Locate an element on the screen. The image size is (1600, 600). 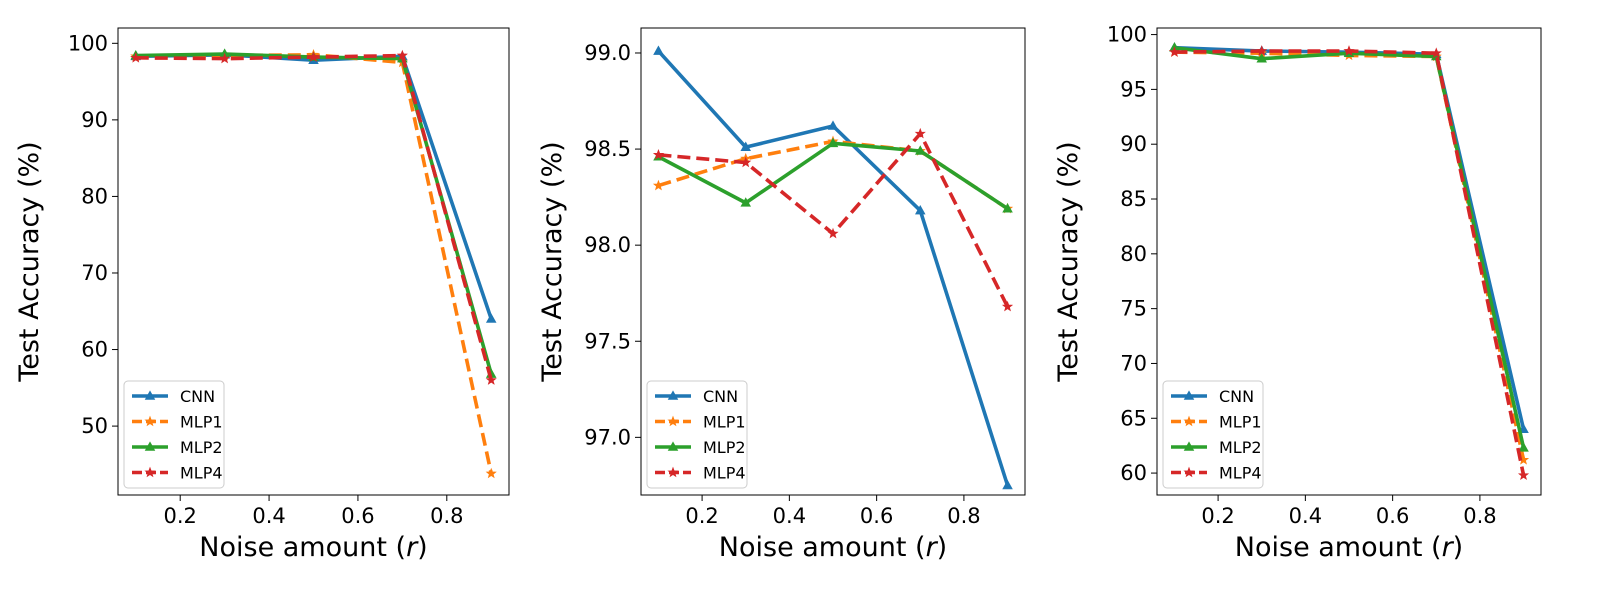
y-tick-label: 99.0 is located at coordinates (607, 53).